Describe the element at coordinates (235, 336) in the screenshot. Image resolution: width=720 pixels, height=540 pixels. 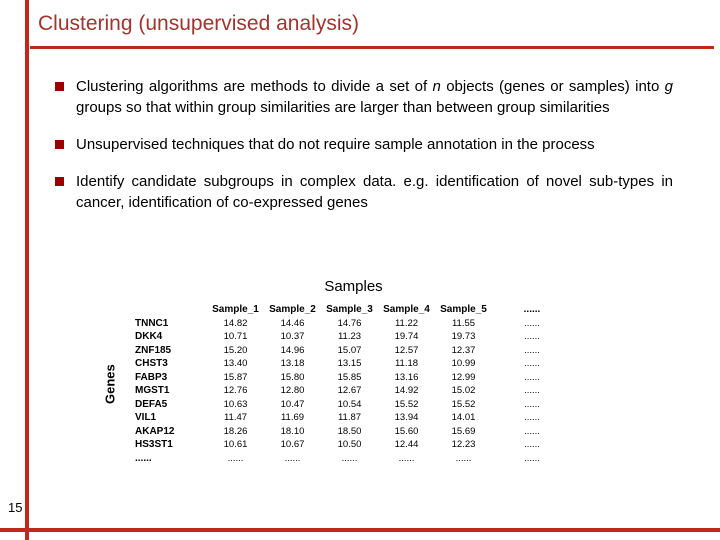
I see `expression-value: 10.71` at that location.